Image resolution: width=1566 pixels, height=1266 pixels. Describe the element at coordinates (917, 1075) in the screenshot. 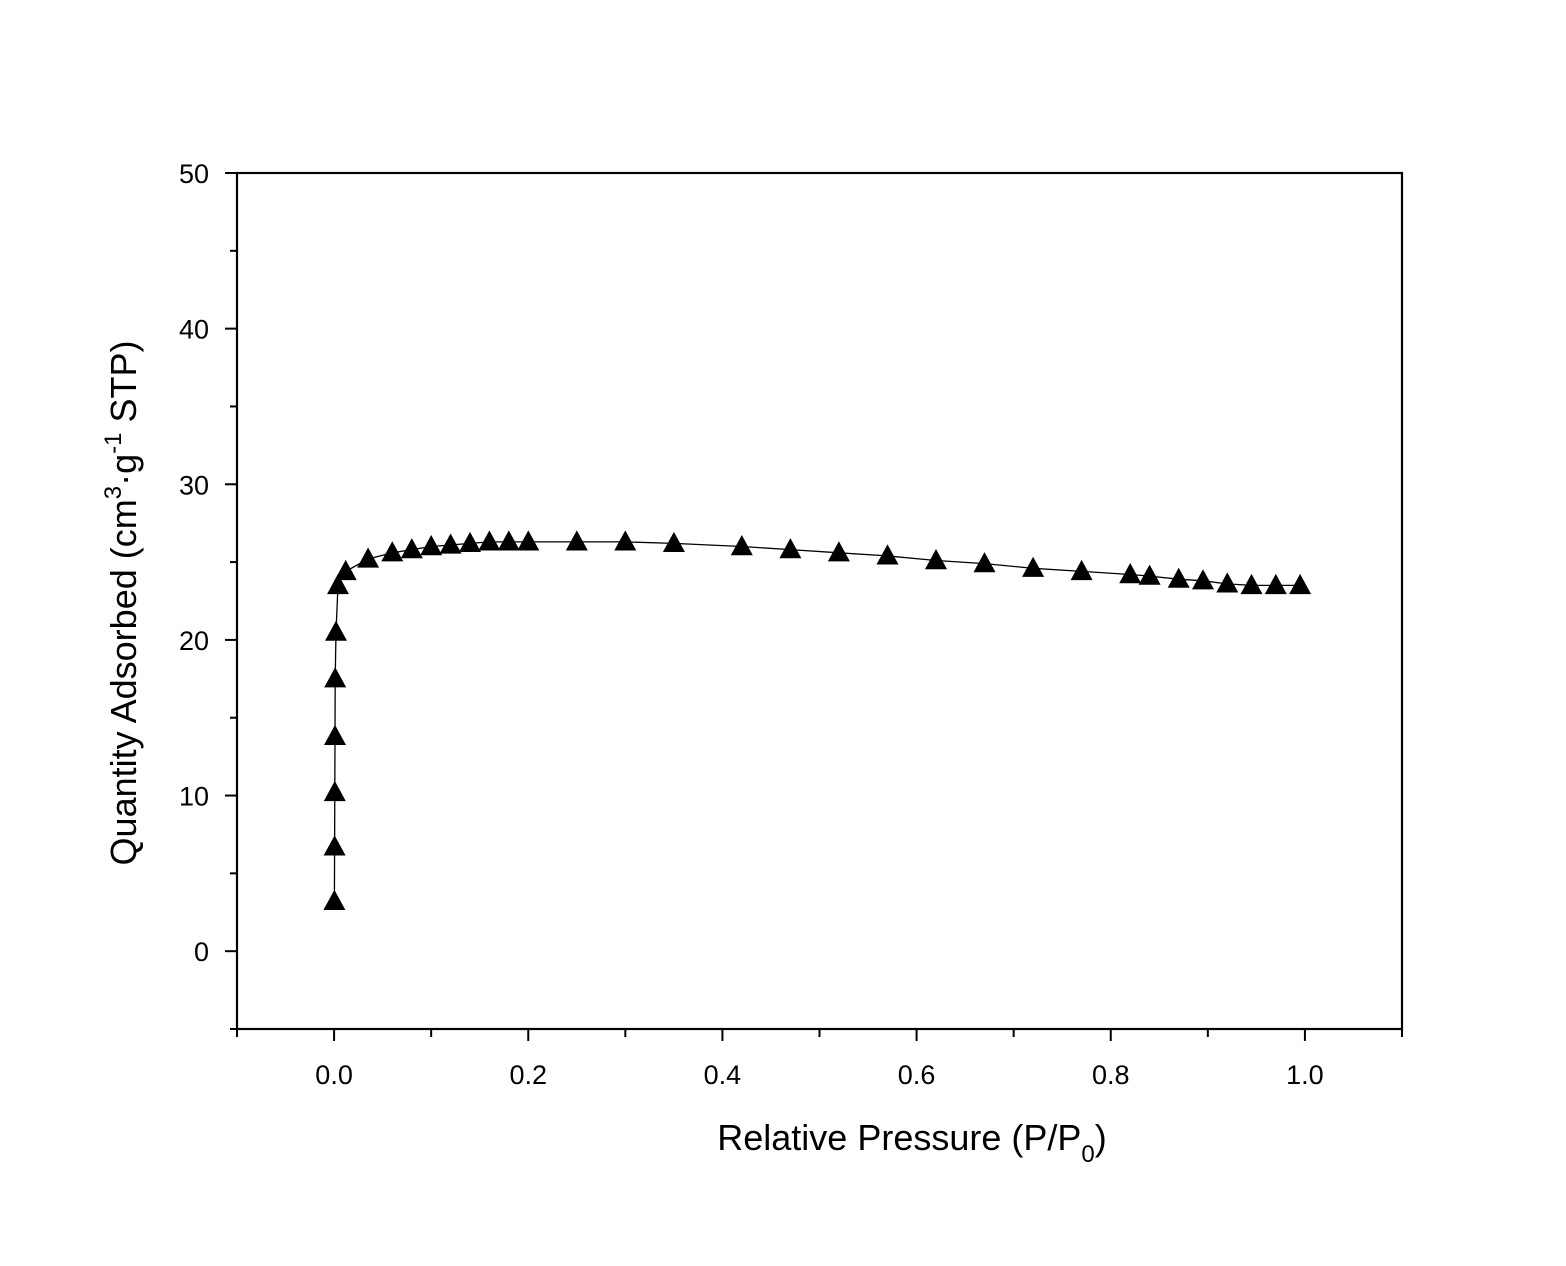

I see `x-tick-label: 0.6` at that location.